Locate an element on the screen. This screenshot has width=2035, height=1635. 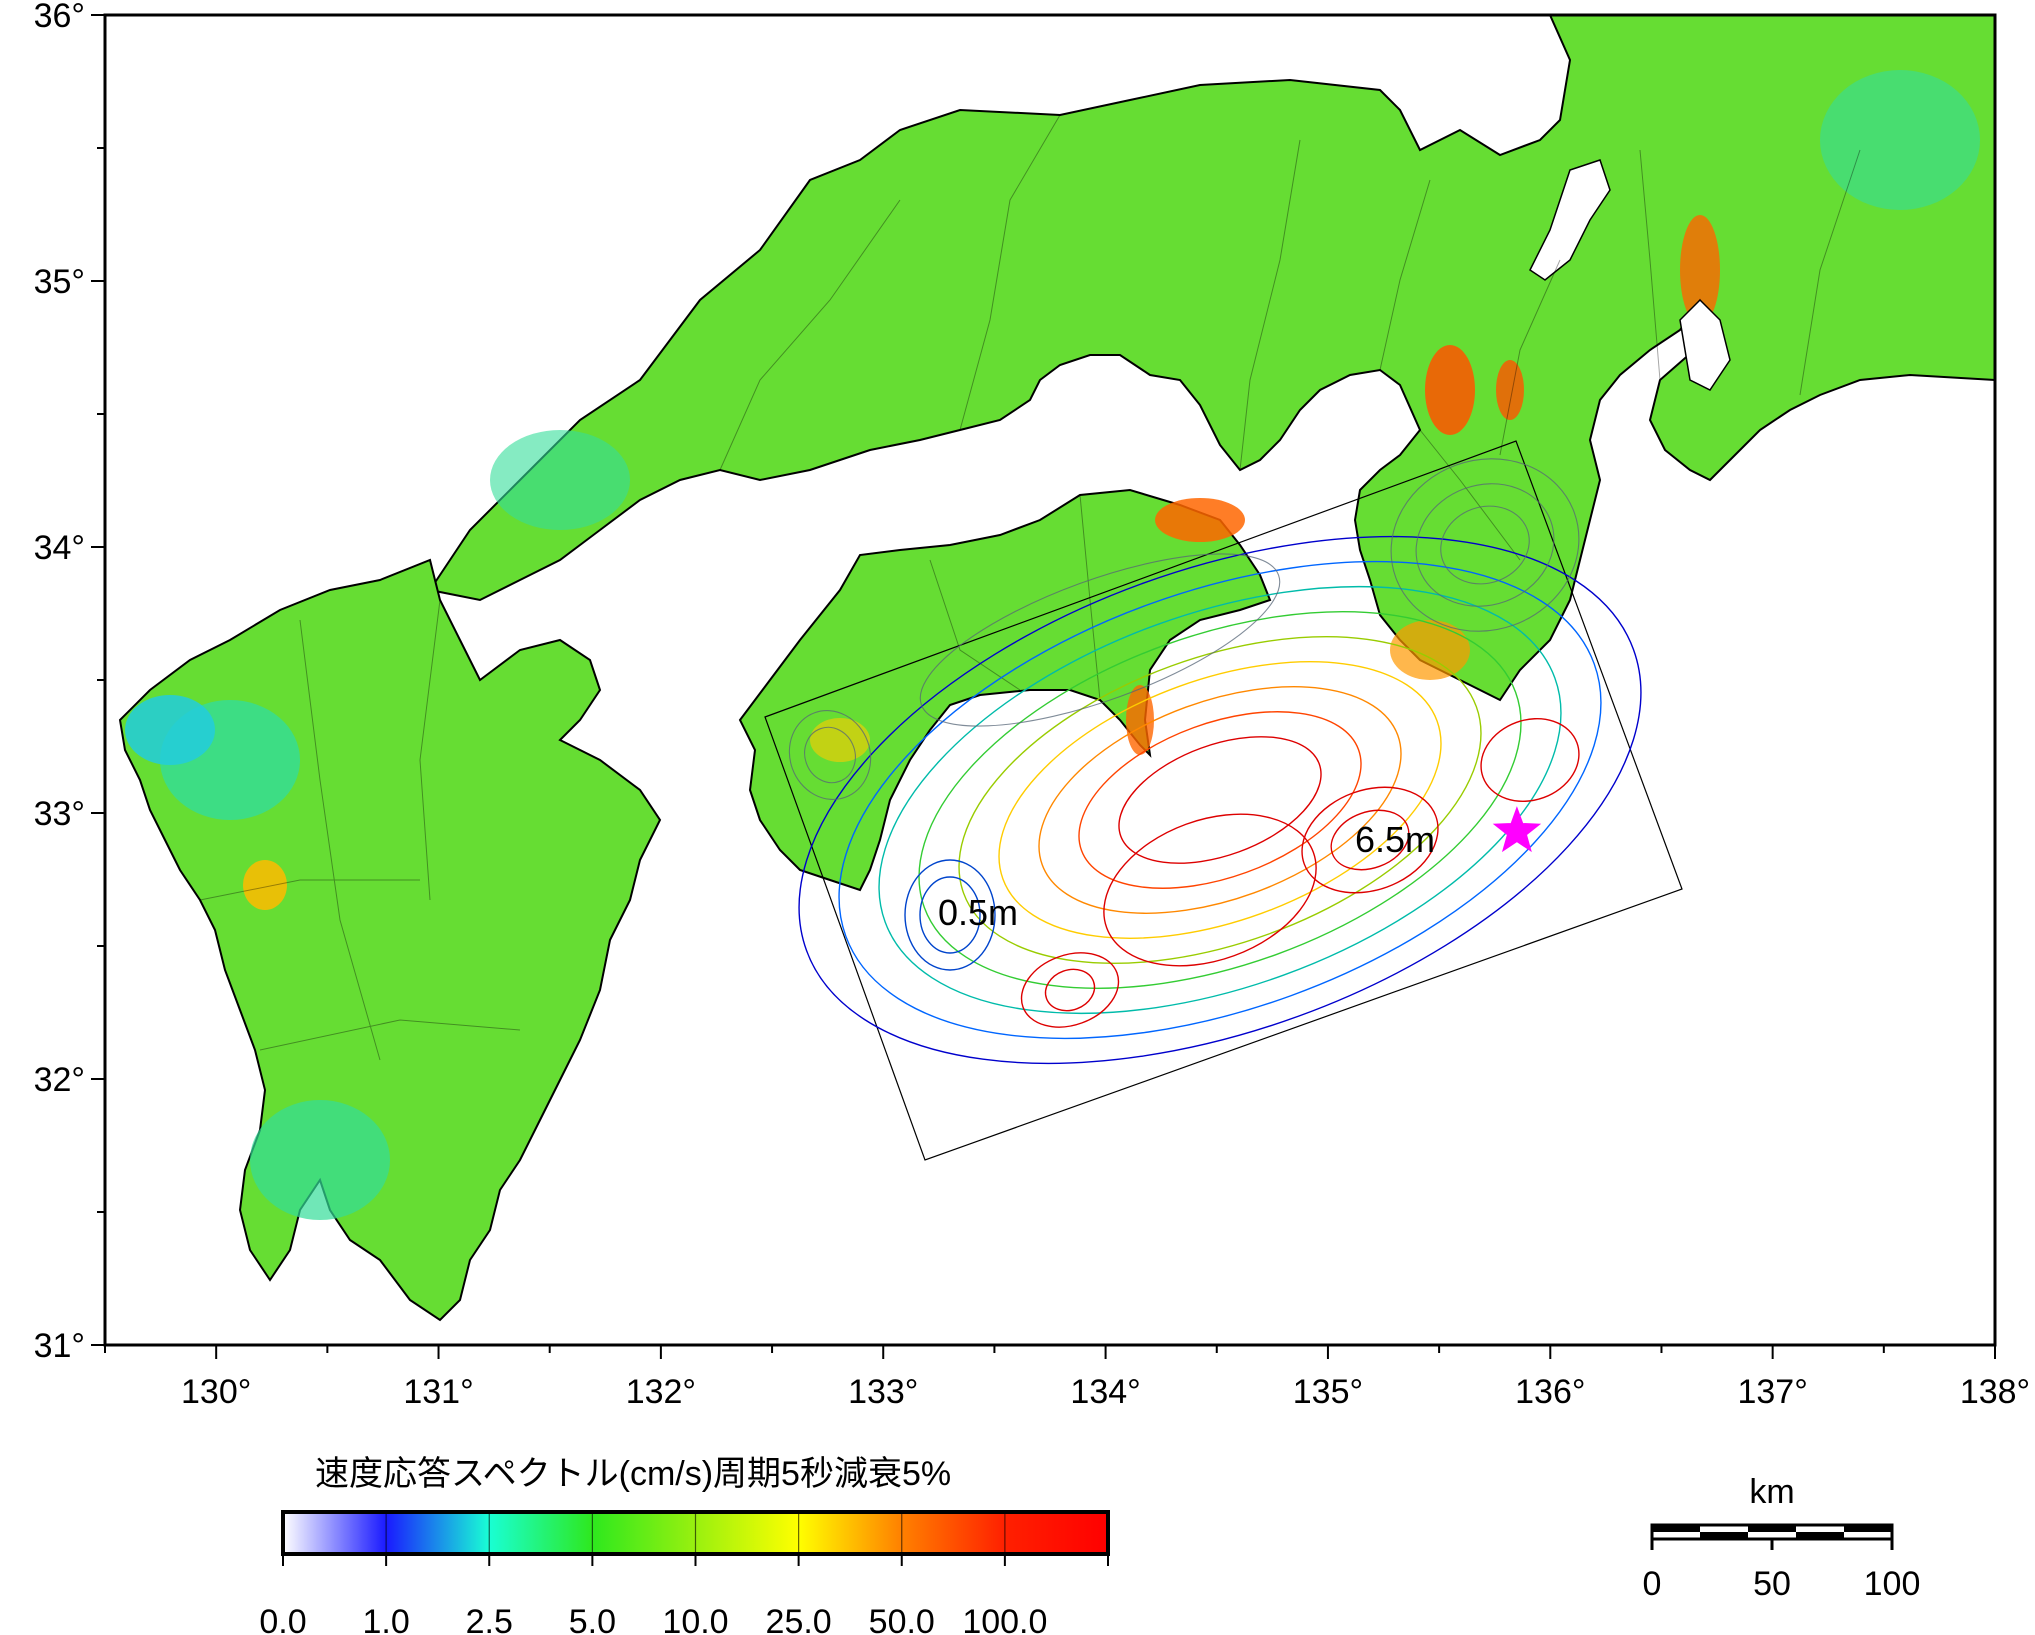
cyan-region-nagasaki is located at coordinates (170, 730).